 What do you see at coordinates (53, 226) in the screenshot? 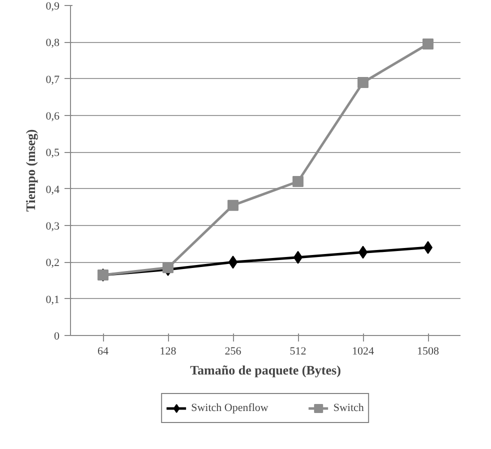
I see `y-tick-label: 0,3` at bounding box center [53, 226].